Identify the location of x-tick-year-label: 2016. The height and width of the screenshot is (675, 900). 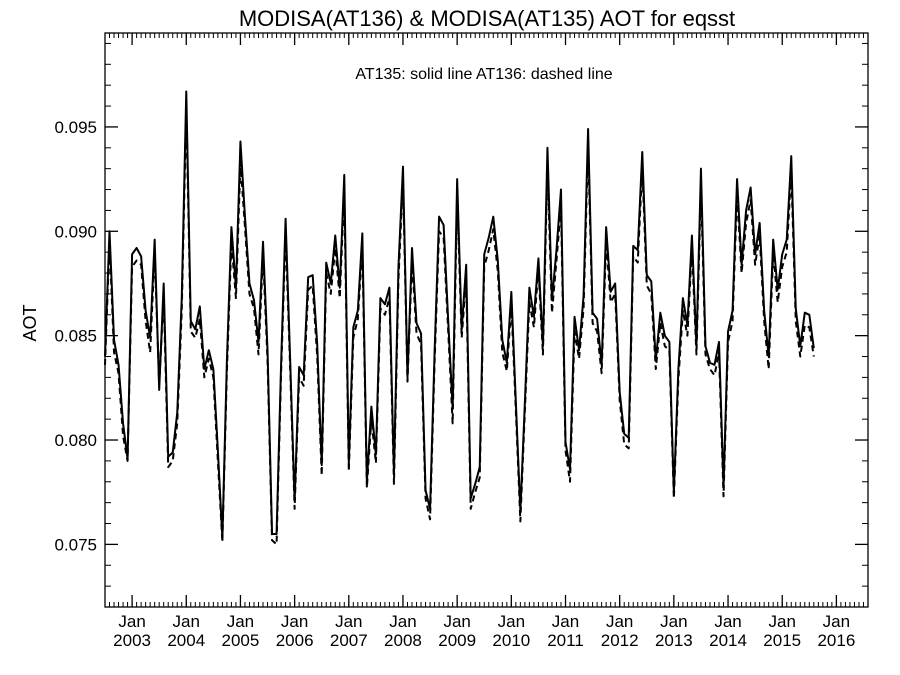
(836, 640).